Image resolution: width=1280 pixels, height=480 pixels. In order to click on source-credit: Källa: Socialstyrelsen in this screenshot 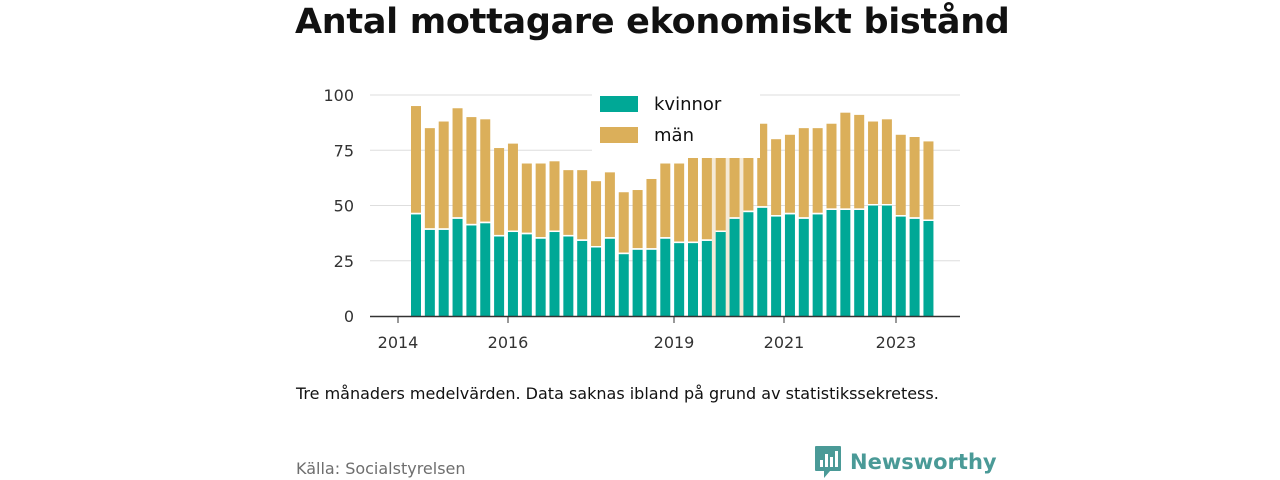, I will do `click(381, 468)`.